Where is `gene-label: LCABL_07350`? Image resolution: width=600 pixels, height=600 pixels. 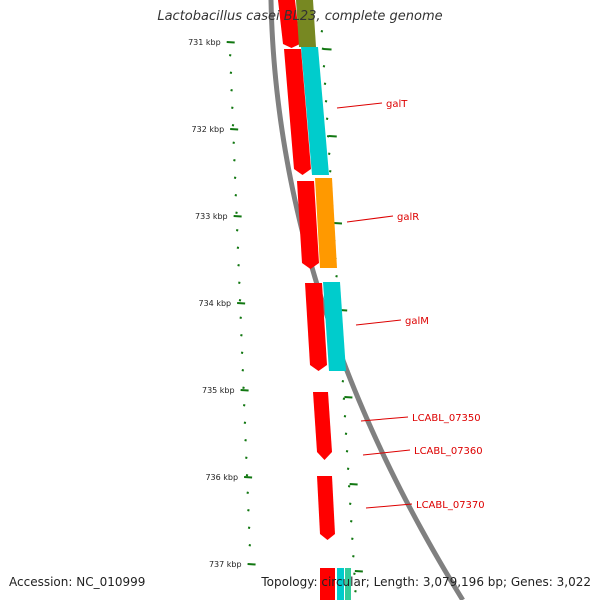
gene-label: LCABL_07350 is located at coordinates (446, 418).